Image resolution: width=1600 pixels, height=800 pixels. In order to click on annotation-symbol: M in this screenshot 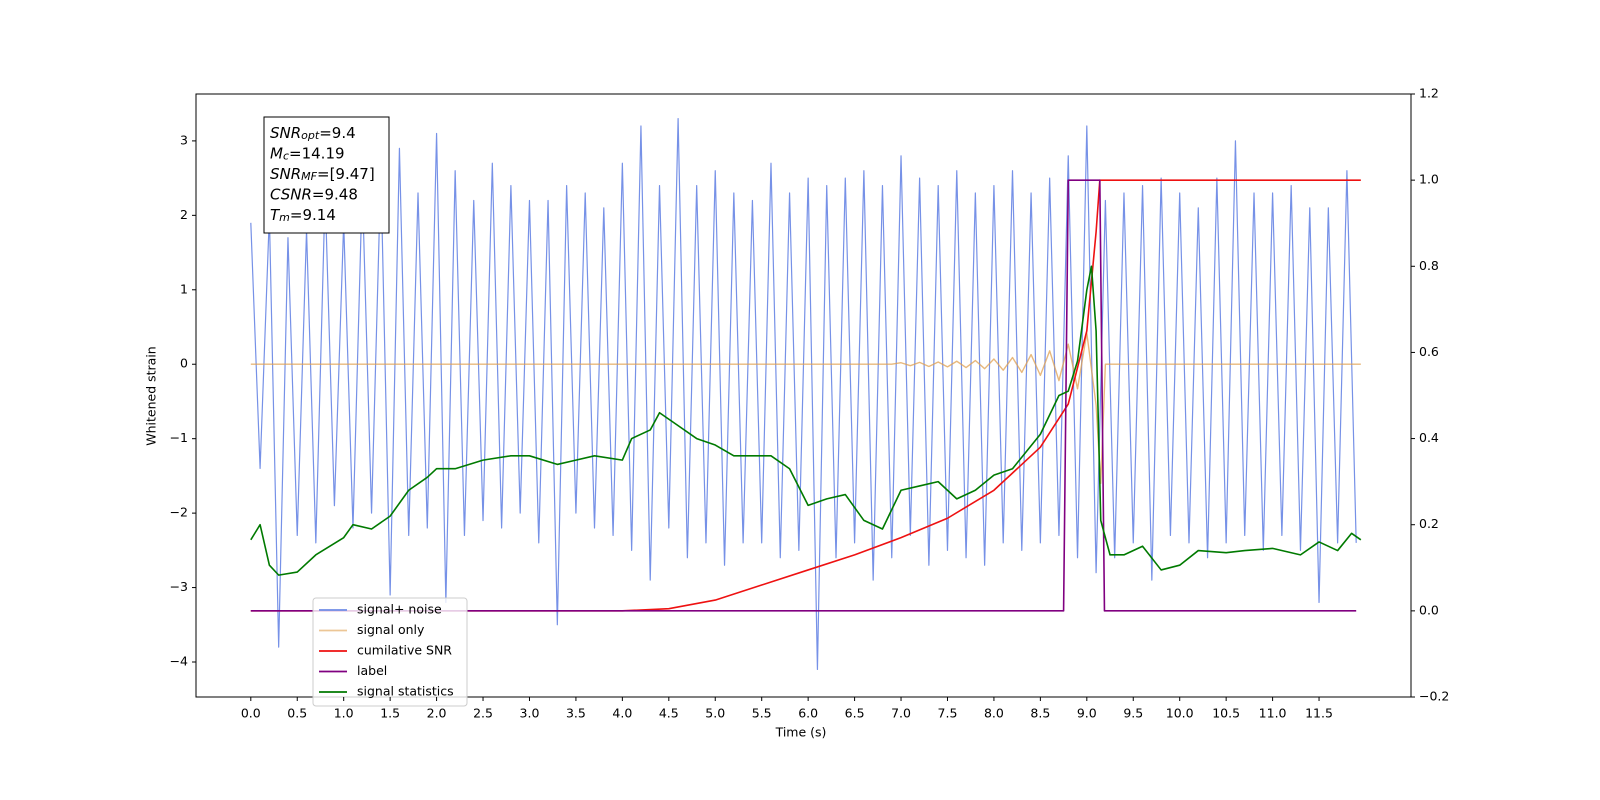, I will do `click(276, 153)`.